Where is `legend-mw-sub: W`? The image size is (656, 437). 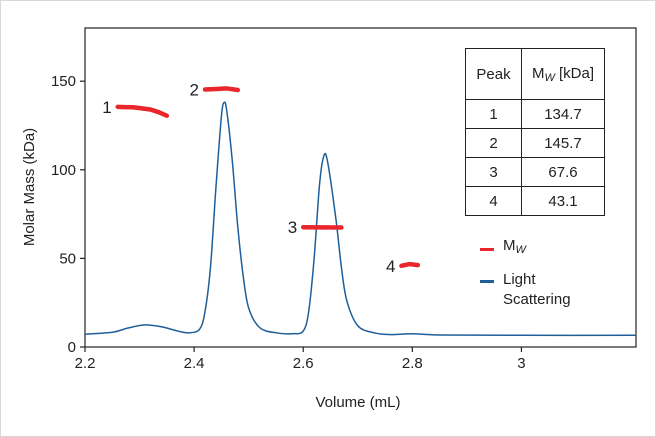 legend-mw-sub: W is located at coordinates (520, 250).